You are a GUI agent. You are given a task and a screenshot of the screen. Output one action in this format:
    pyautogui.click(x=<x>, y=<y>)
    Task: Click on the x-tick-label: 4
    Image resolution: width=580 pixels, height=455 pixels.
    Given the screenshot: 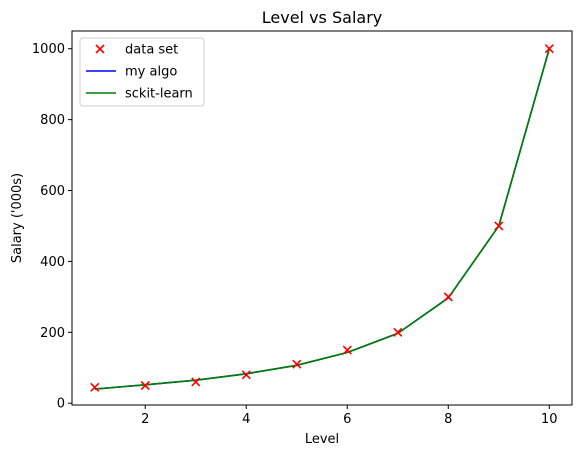 What is the action you would take?
    pyautogui.click(x=246, y=419)
    